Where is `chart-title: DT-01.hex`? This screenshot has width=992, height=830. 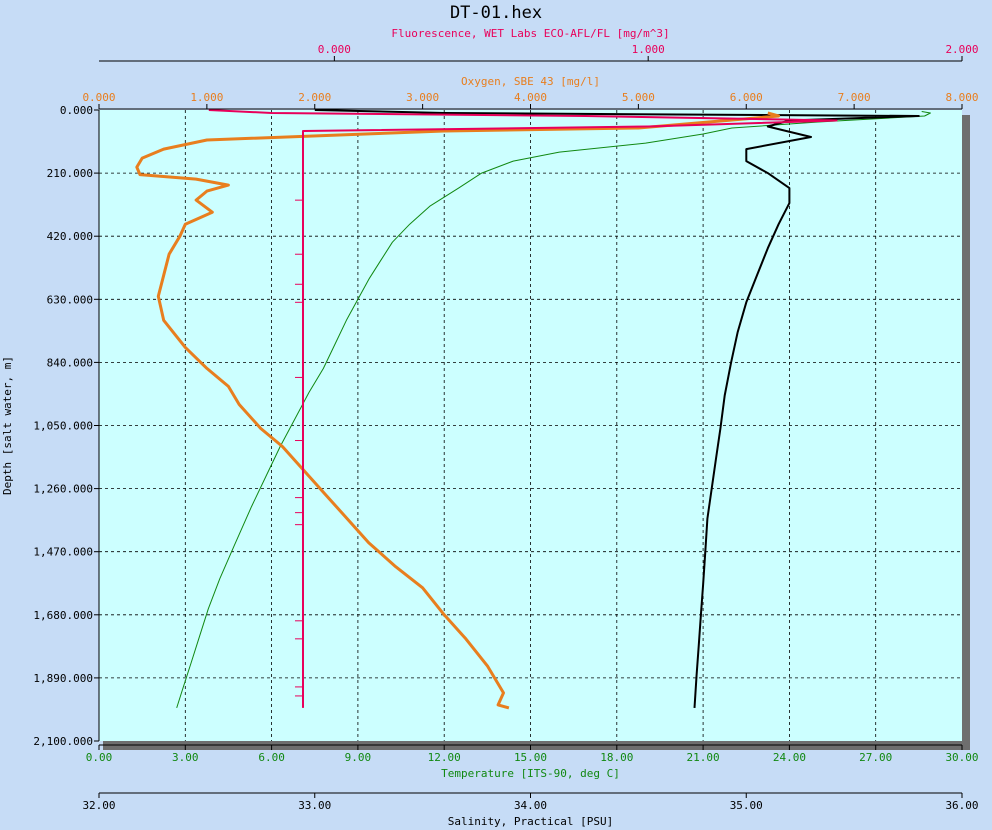 chart-title: DT-01.hex is located at coordinates (496, 13).